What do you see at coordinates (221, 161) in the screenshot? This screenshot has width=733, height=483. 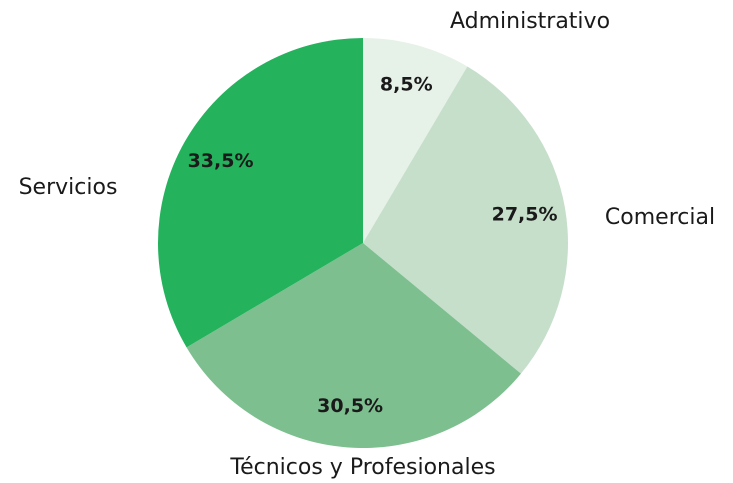 I see `value-label: 33,5%` at bounding box center [221, 161].